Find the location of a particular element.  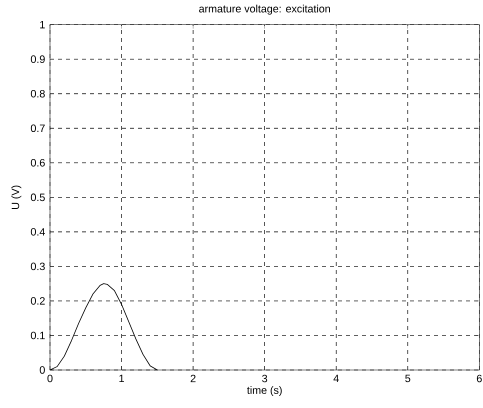

y-tick-label: 1 is located at coordinates (42, 24).